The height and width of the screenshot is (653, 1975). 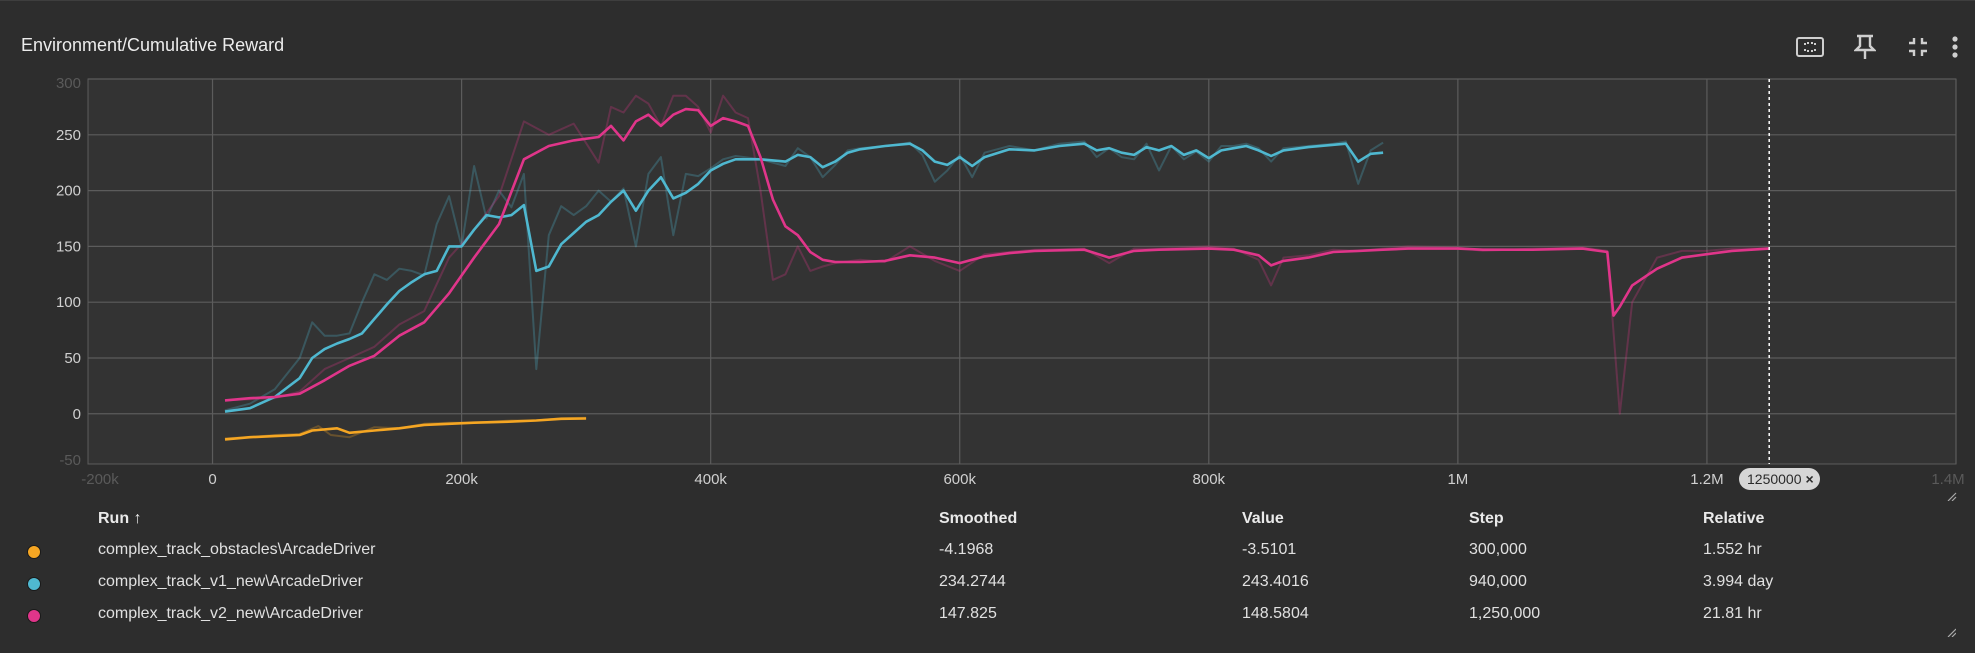 I want to click on hover-step-chip: 1250000 ×, so click(x=1779, y=479).